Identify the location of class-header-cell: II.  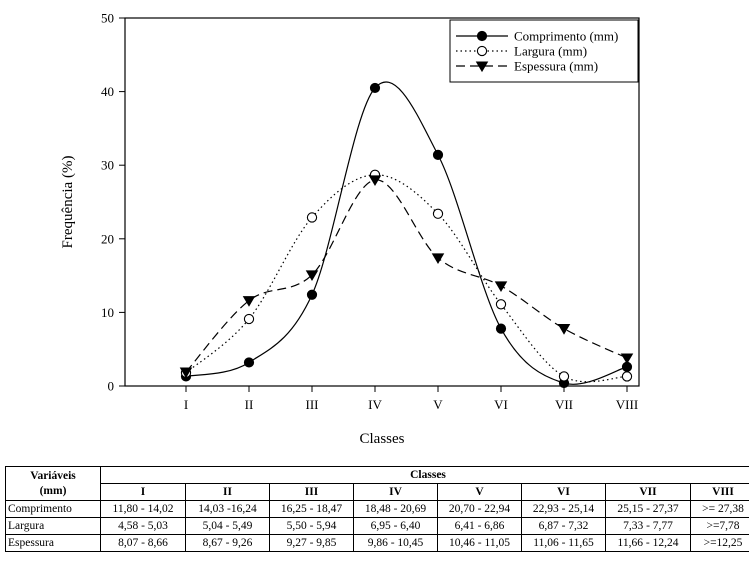
(227, 492).